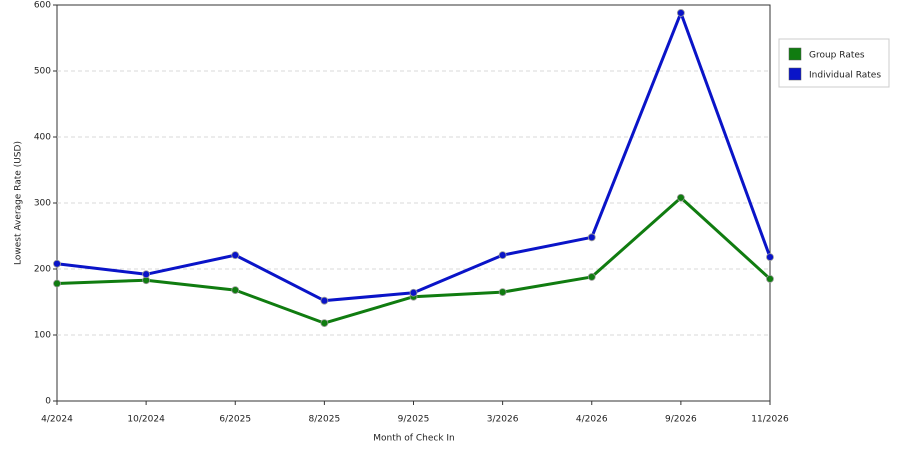 Image resolution: width=900 pixels, height=450 pixels. What do you see at coordinates (146, 420) in the screenshot?
I see `x-tick-label: 10/2024` at bounding box center [146, 420].